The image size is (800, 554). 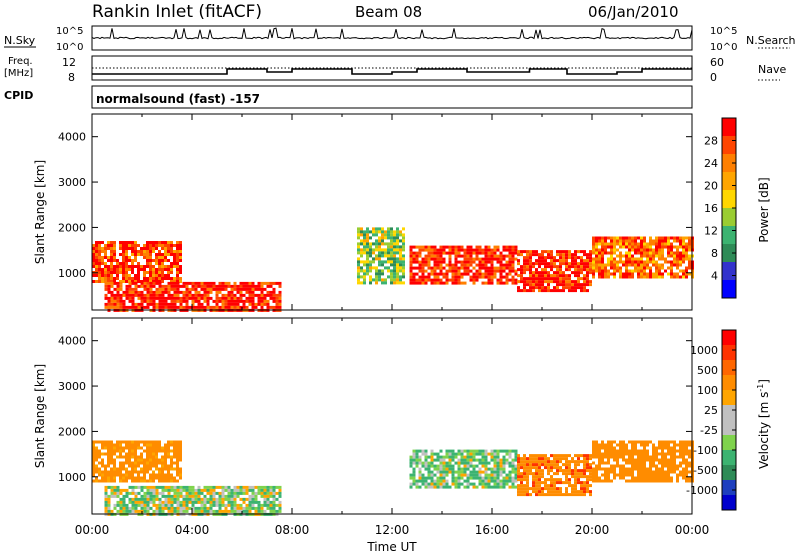 What do you see at coordinates (705, 470) in the screenshot?
I see `colorbar-tick-label: -500` at bounding box center [705, 470].